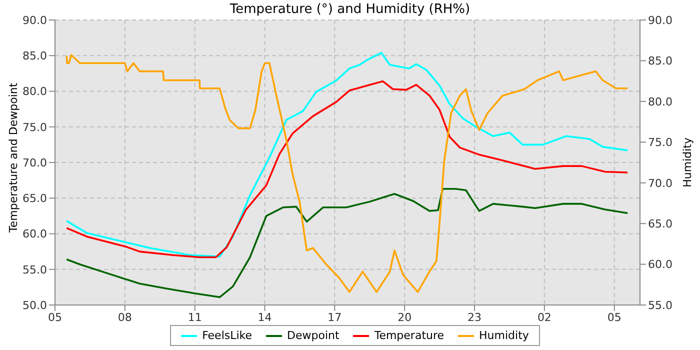  I want to click on x-tick-label: 17, so click(335, 317).